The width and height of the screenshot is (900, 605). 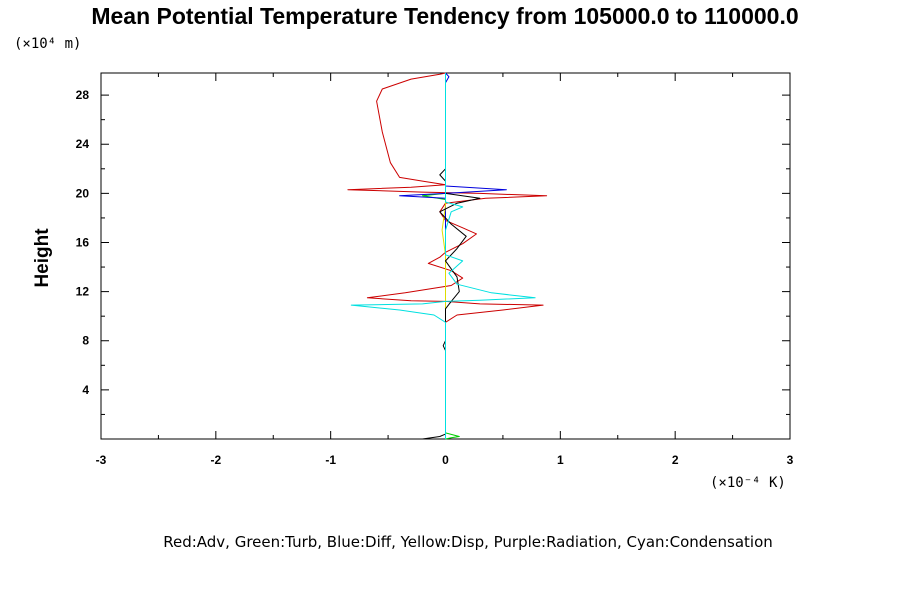 What do you see at coordinates (83, 144) in the screenshot?
I see `y-tick-label: 24` at bounding box center [83, 144].